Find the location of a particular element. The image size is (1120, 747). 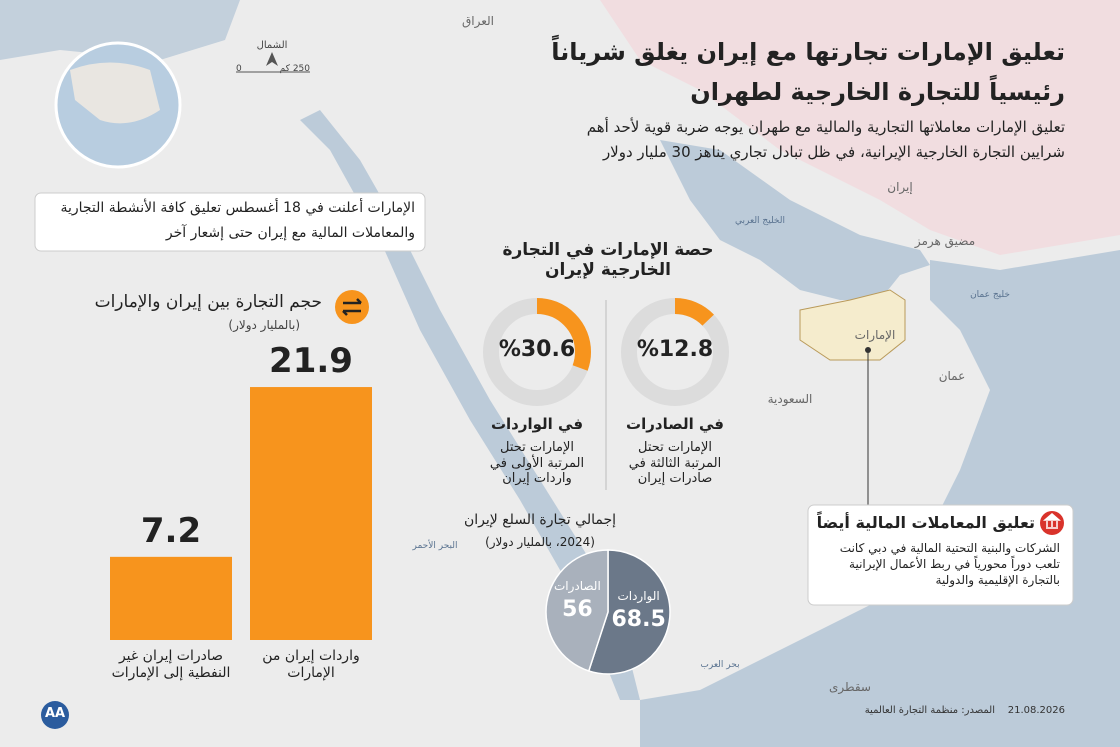

chart-subtitle: (بالمليار دولار) is located at coordinates (264, 325).